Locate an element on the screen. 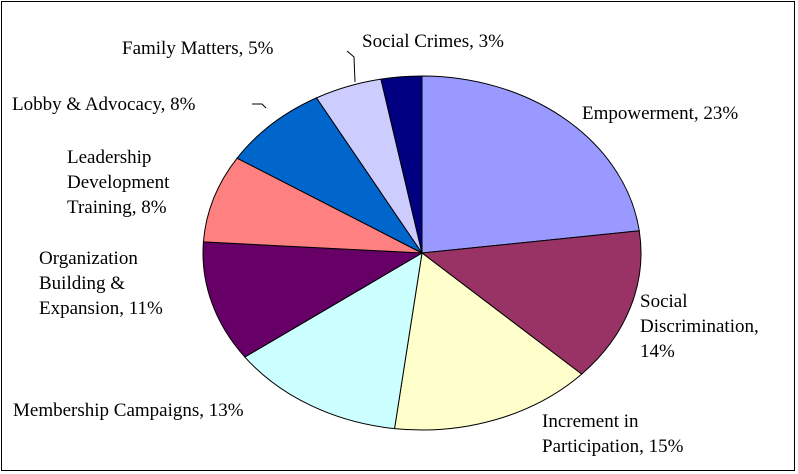 Image resolution: width=798 pixels, height=474 pixels. pie-slice-leadership-development-training is located at coordinates (312, 205).